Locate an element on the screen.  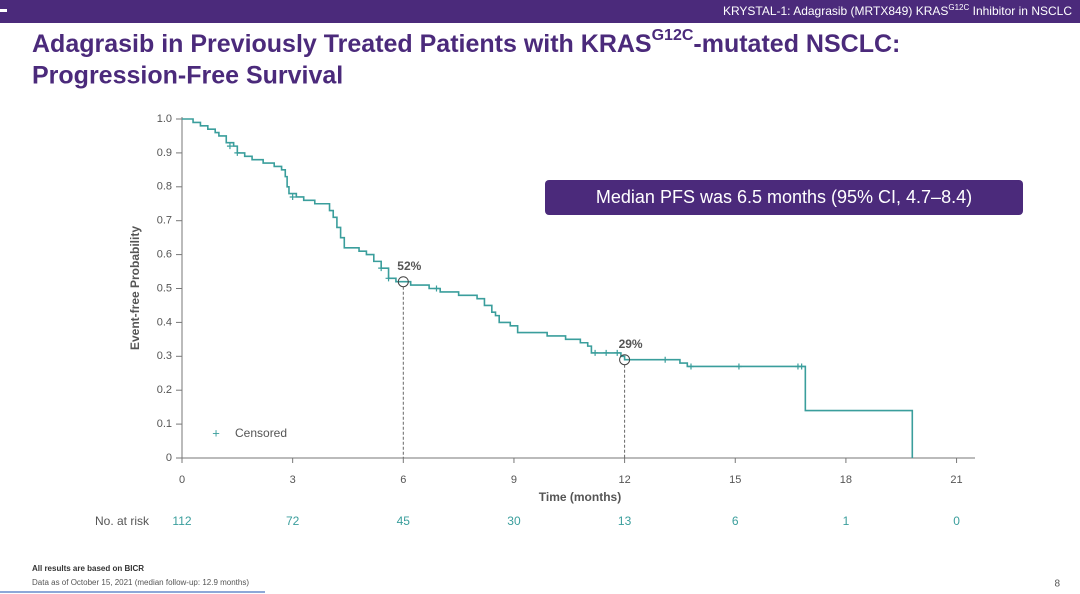
x-tick-label: 9 is located at coordinates (514, 480).